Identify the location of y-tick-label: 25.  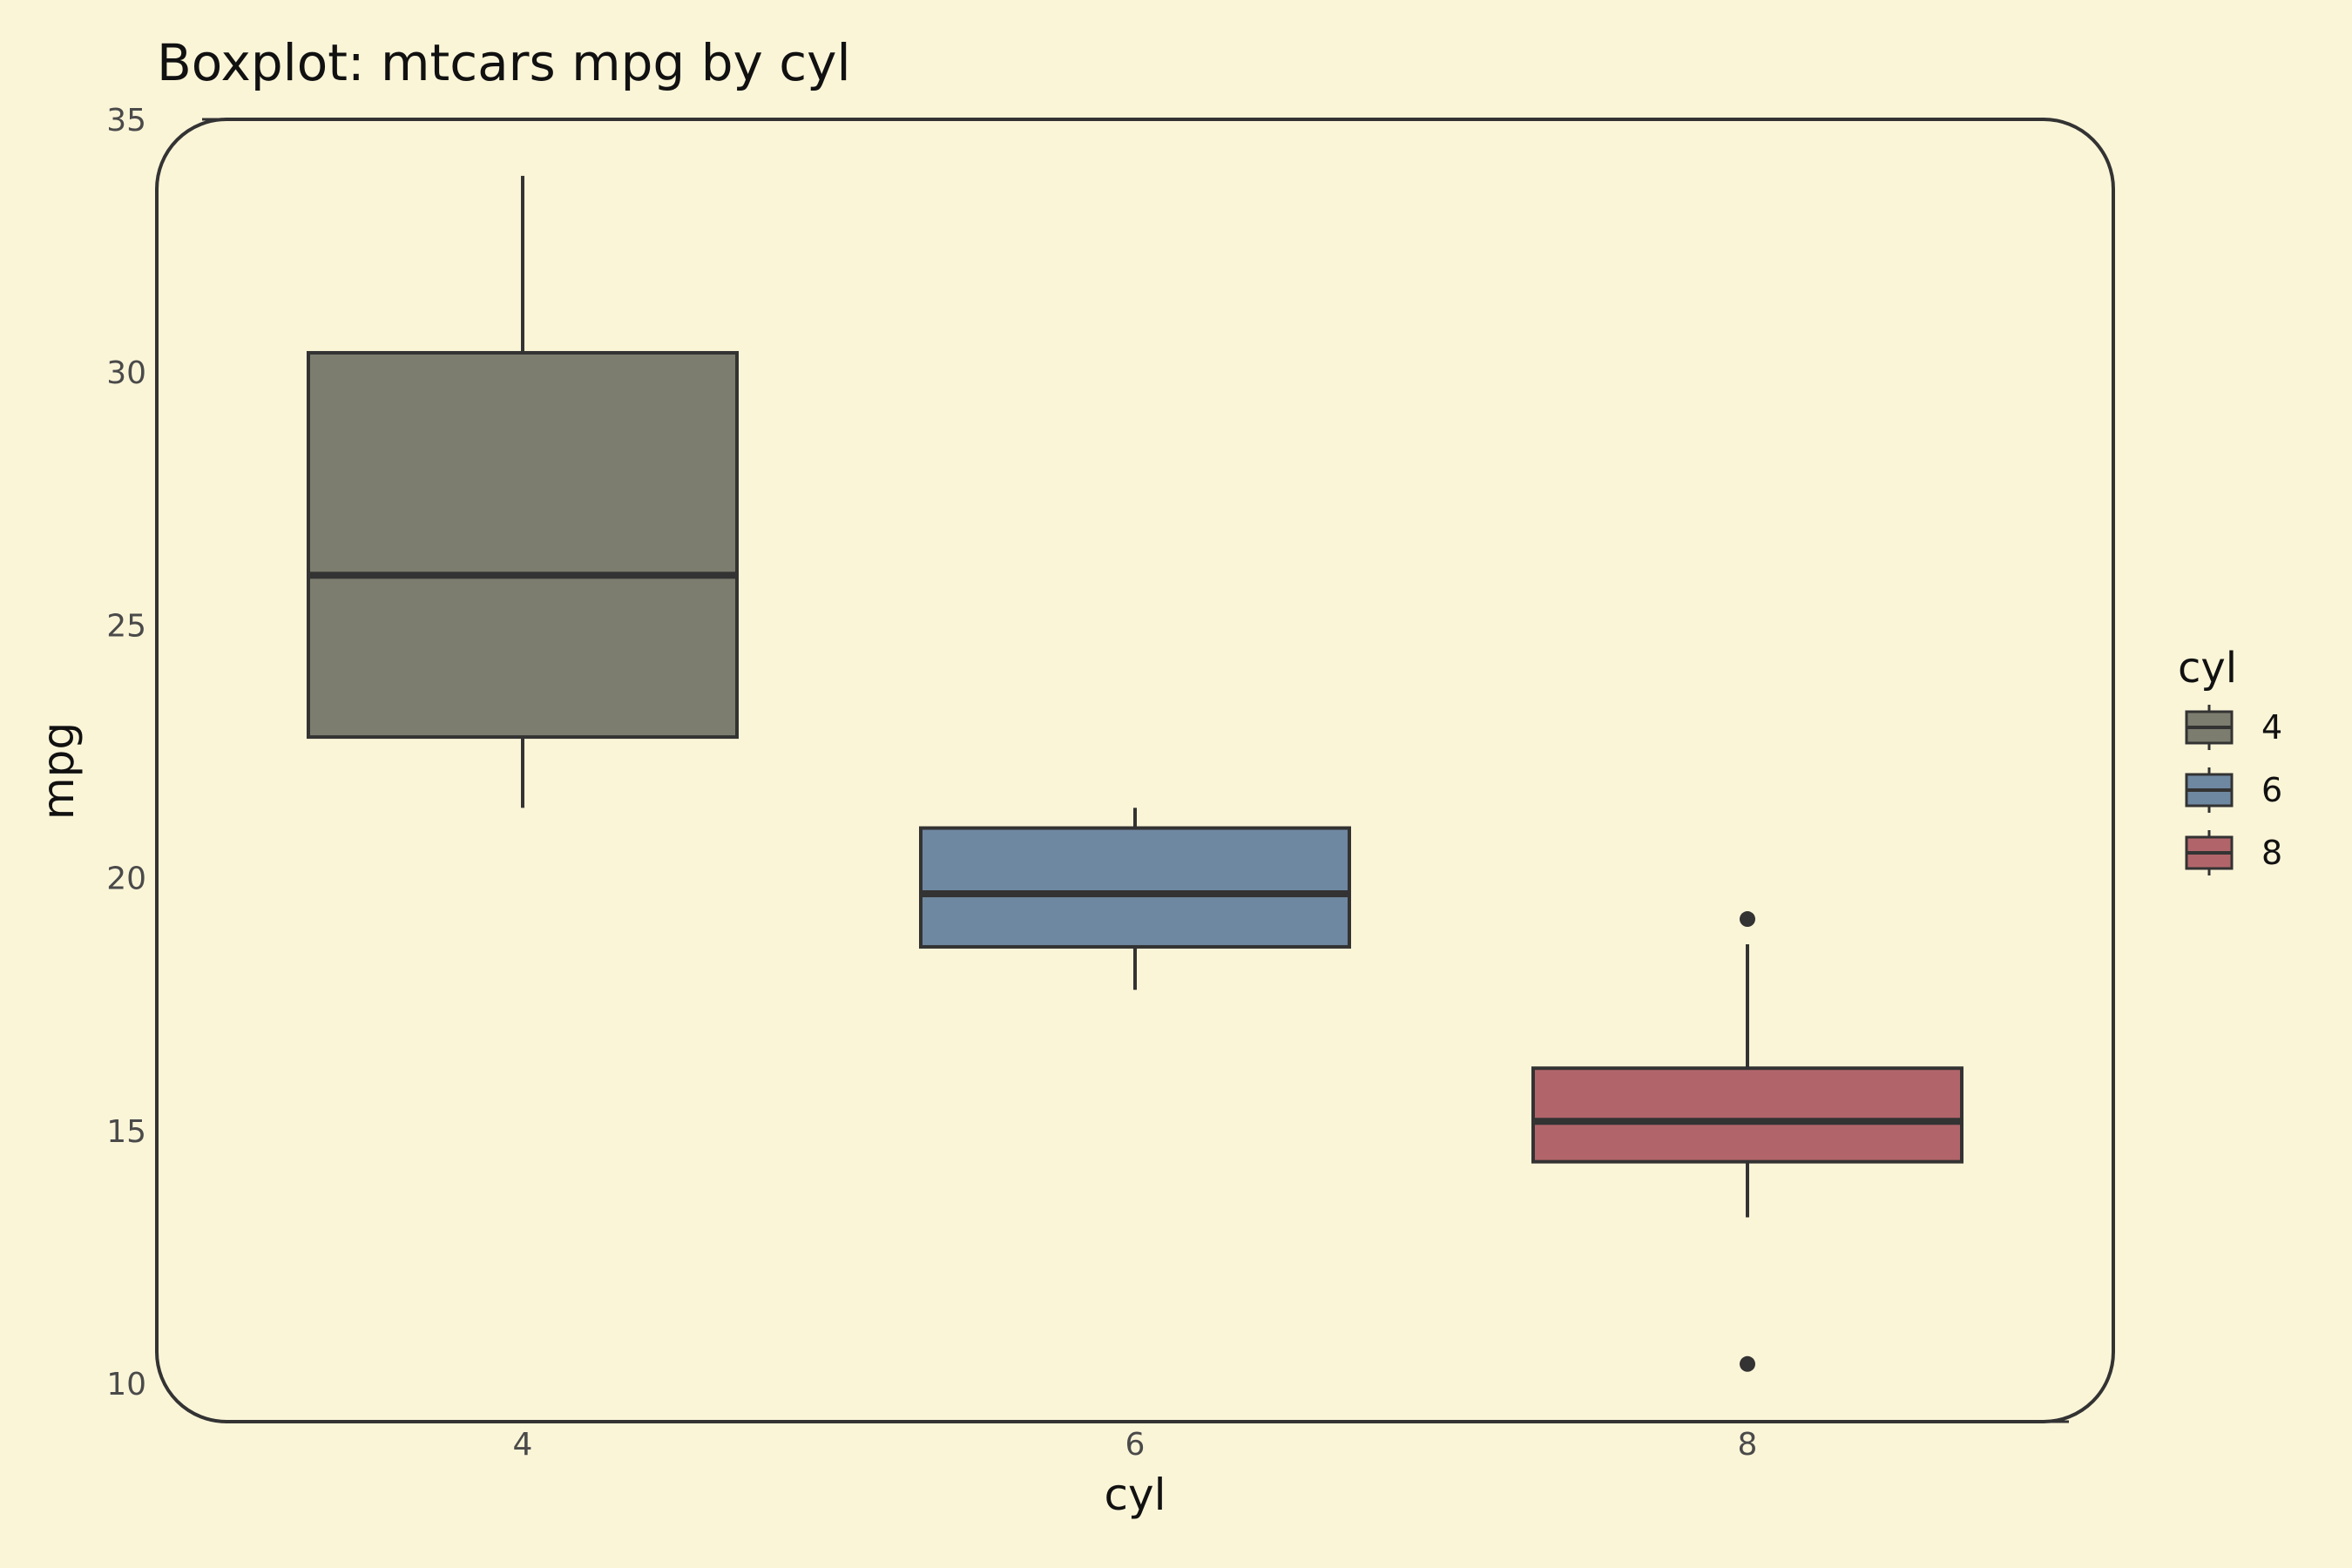
(126, 626).